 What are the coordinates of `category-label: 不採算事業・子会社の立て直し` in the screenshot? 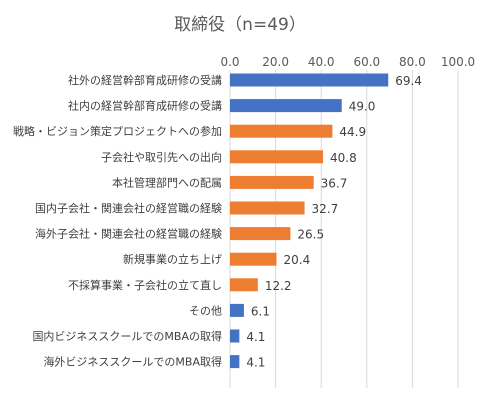 It's located at (145, 285).